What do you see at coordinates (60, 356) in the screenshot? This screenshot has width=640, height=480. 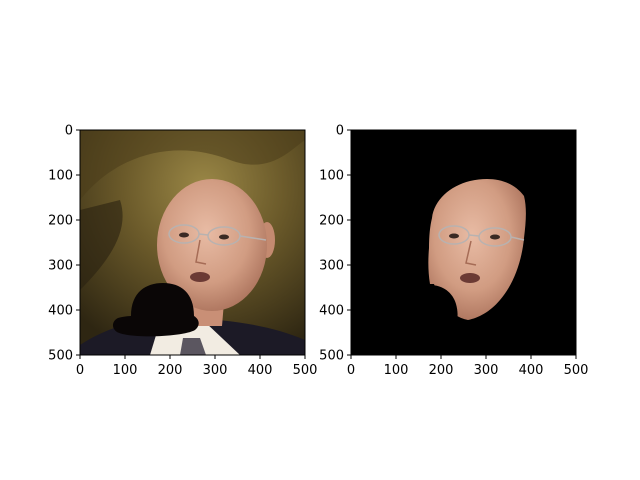 I see `left-y-tick-label: 500` at bounding box center [60, 356].